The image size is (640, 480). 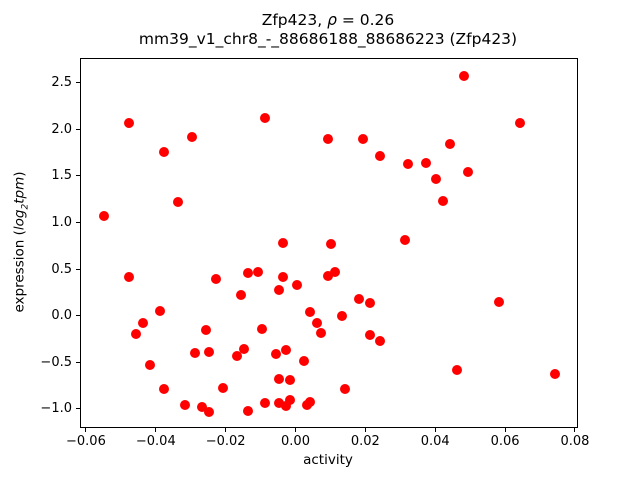 I want to click on y-tick-label: 2.0, so click(x=61, y=129).